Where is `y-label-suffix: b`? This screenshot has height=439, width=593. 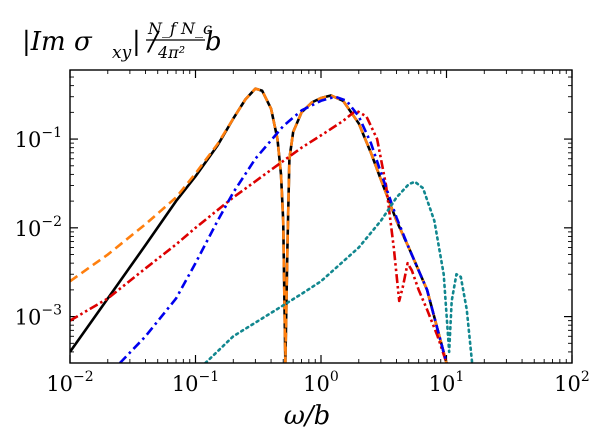
y-label-suffix: b is located at coordinates (213, 42).